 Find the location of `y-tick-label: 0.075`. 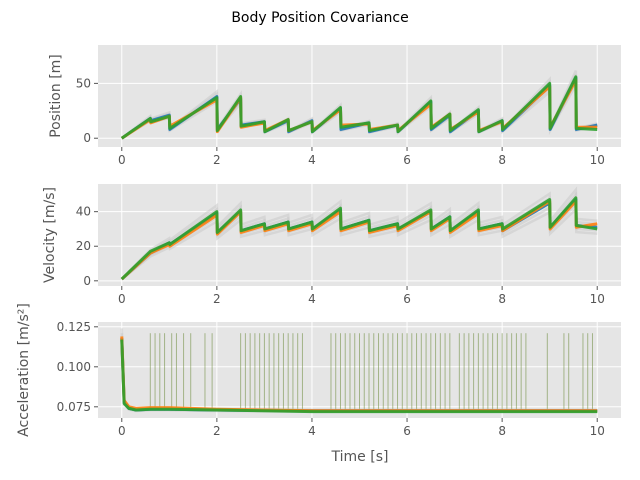

y-tick-label: 0.075 is located at coordinates (74, 407).